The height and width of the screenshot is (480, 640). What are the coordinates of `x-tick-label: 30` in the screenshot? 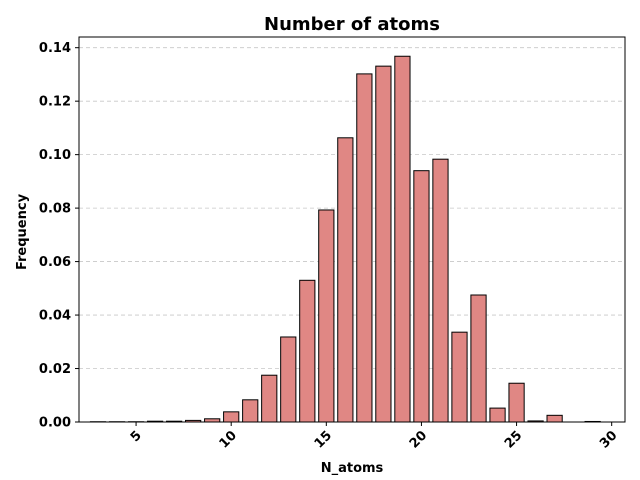 It's located at (608, 439).